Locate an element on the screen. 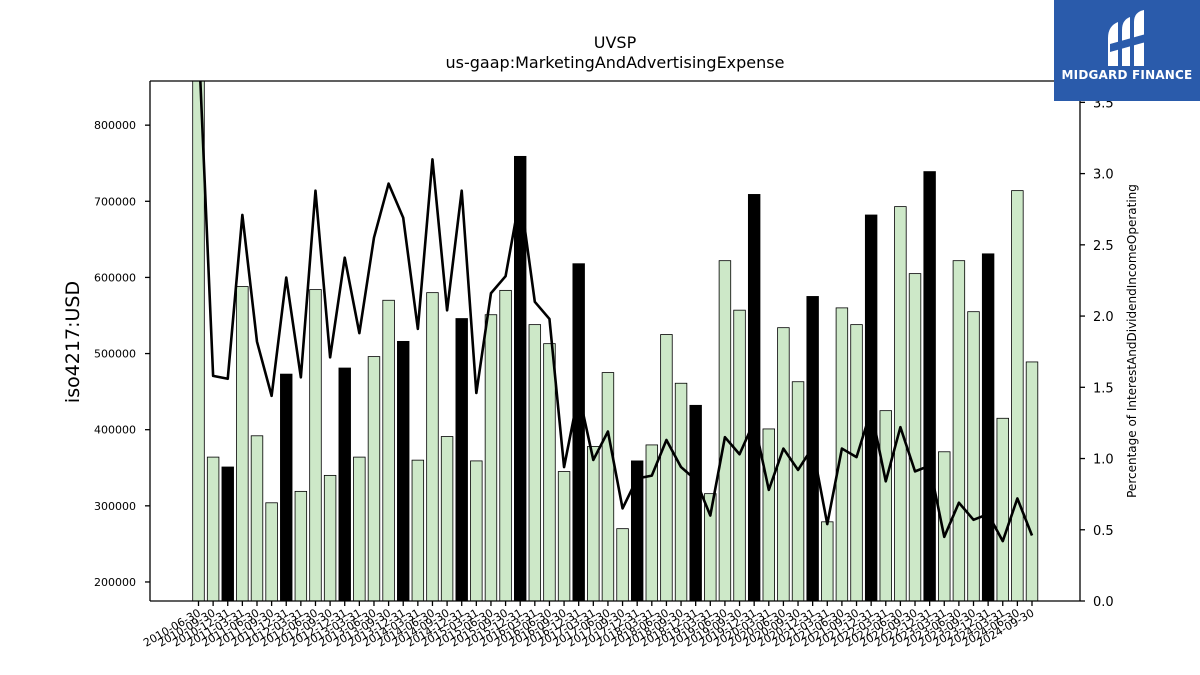 This screenshot has height=675, width=1200. y-tick-label: 700000 is located at coordinates (115, 201).